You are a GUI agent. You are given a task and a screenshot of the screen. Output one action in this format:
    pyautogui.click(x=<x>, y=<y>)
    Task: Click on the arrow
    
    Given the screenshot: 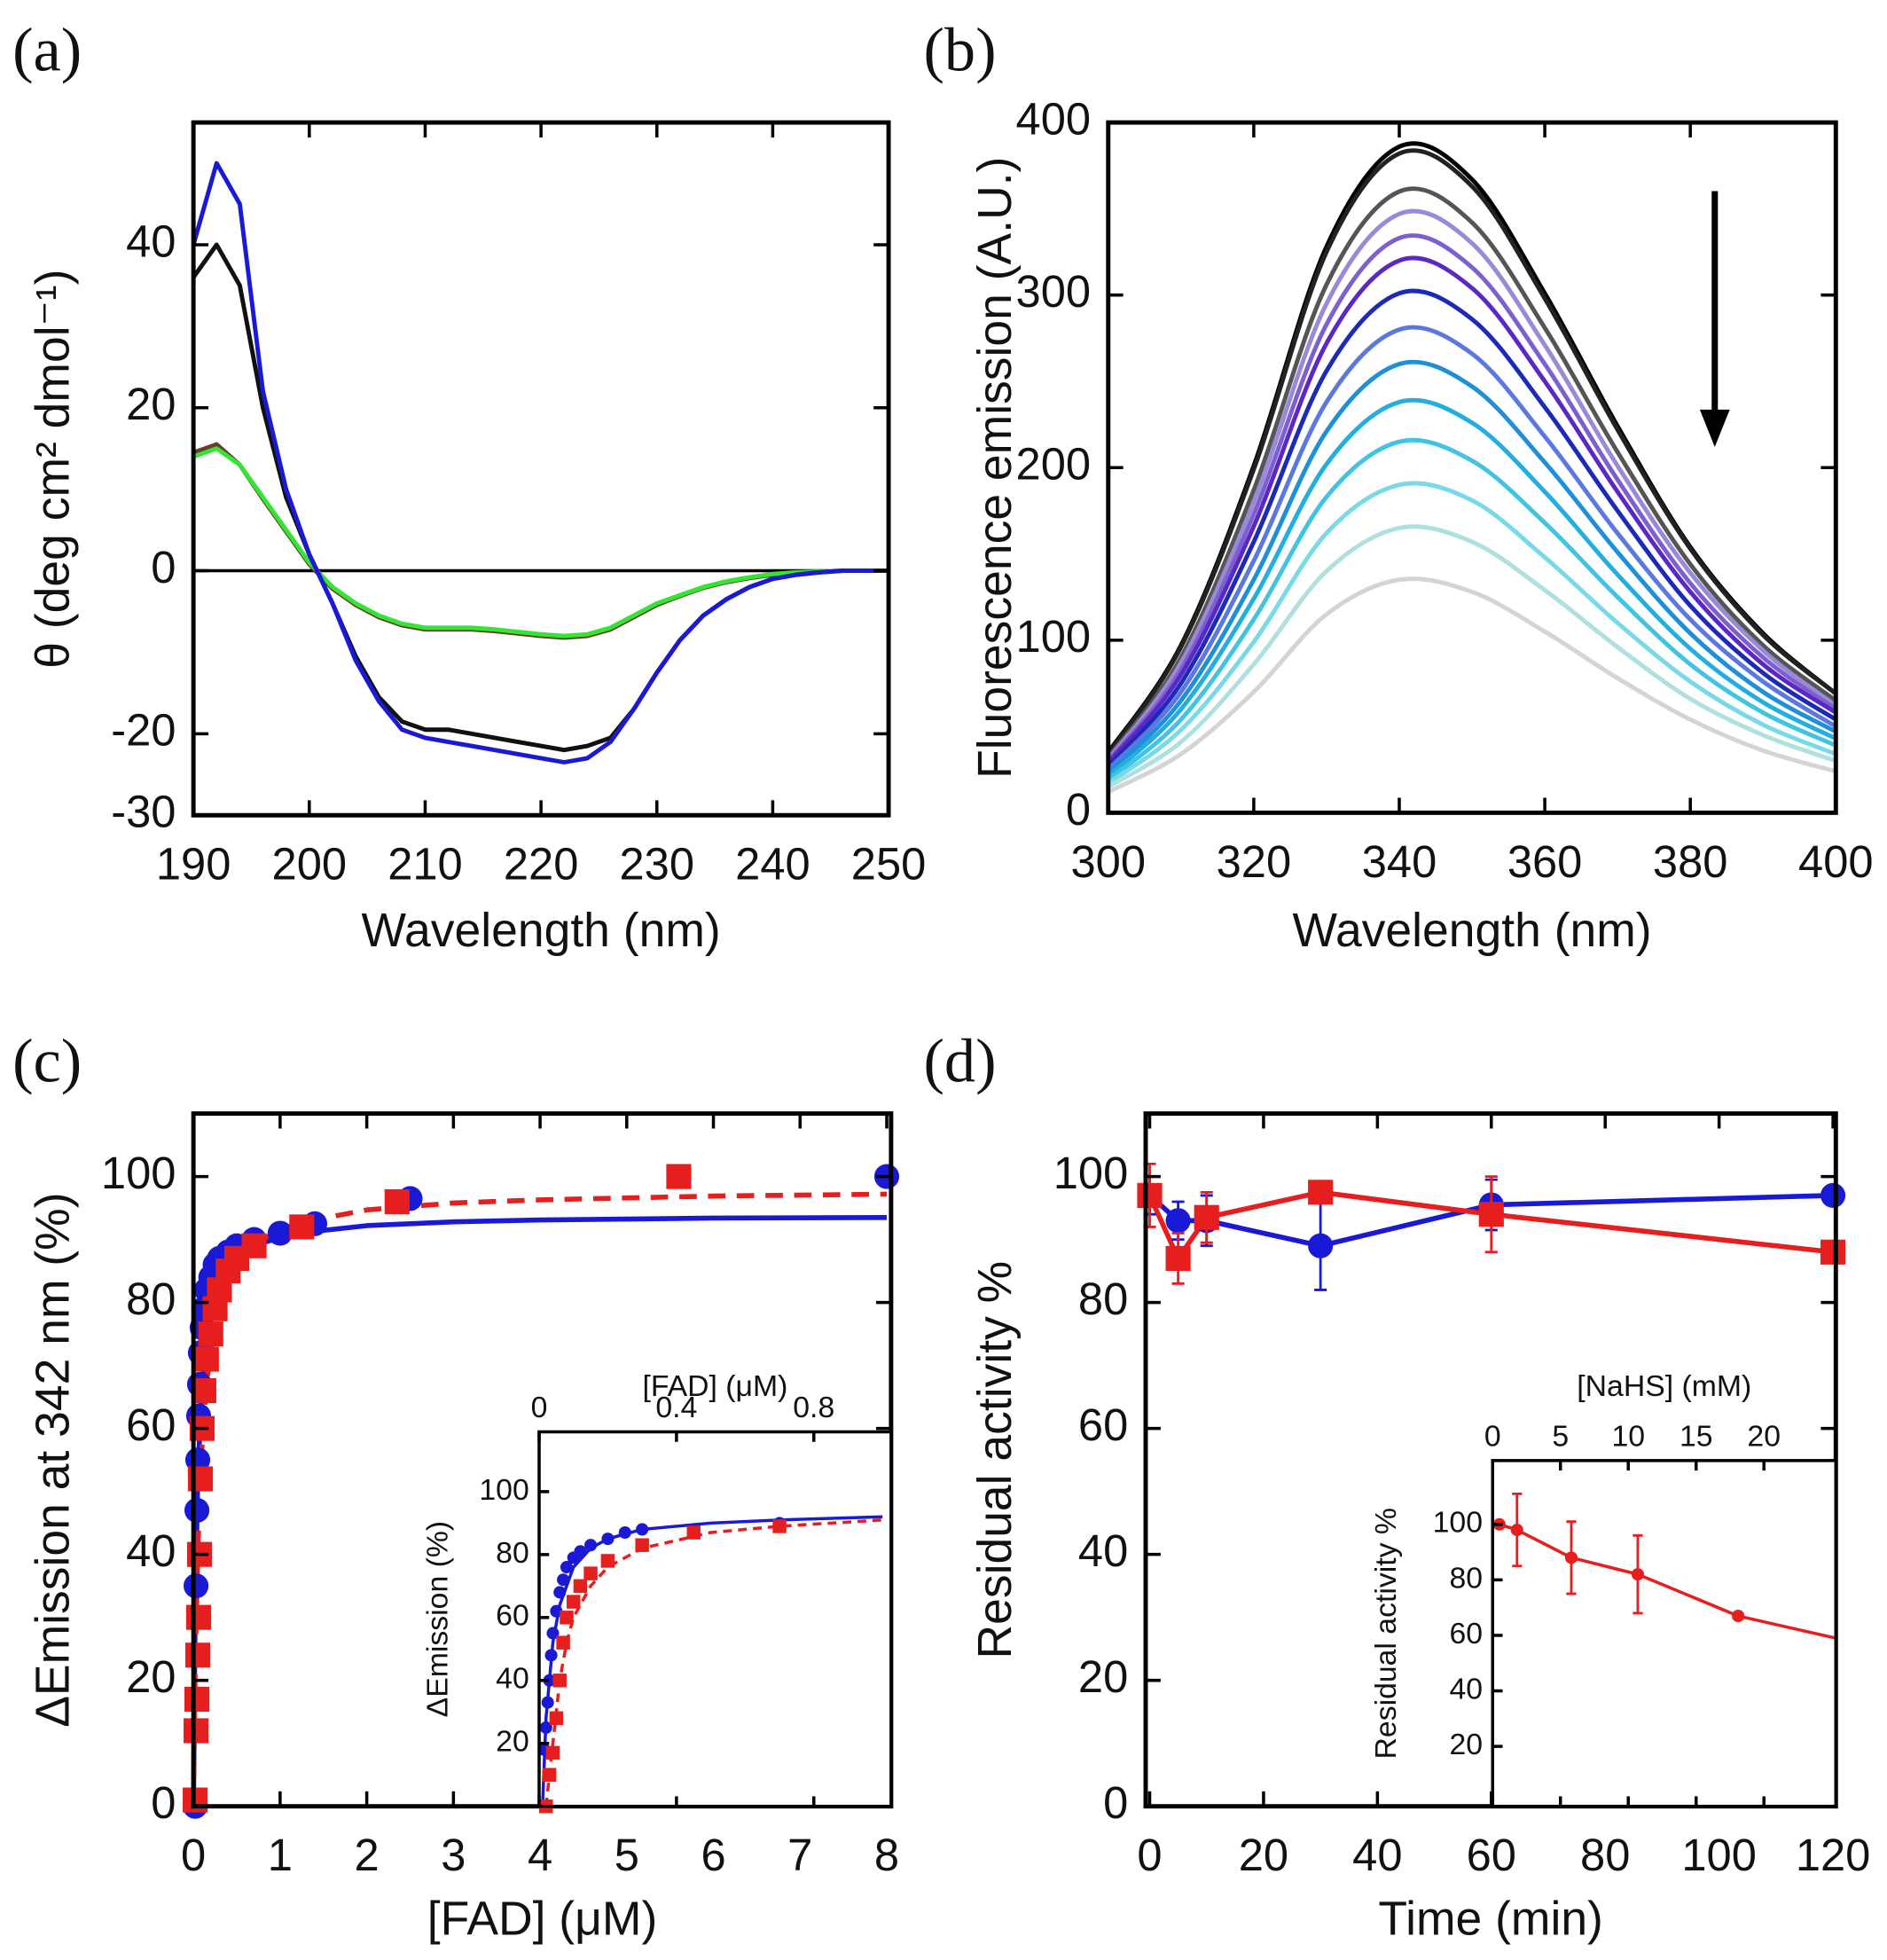 What is the action you would take?
    pyautogui.click(x=1714, y=319)
    